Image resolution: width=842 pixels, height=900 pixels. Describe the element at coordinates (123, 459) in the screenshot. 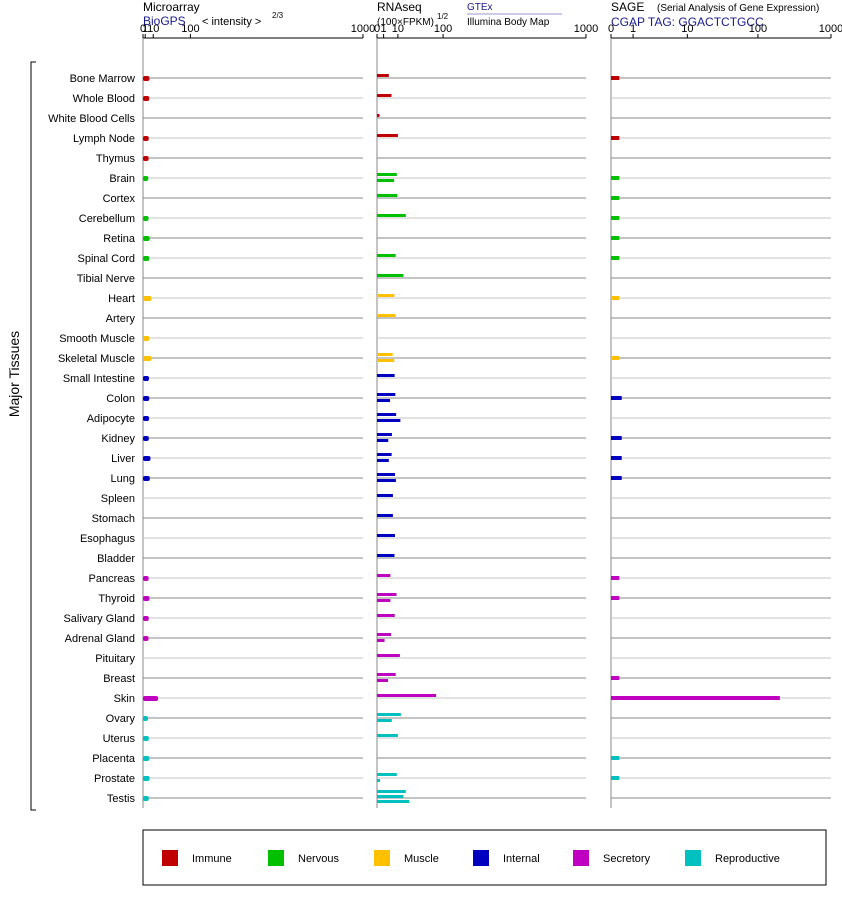

I see `tissue-label: Liver` at that location.